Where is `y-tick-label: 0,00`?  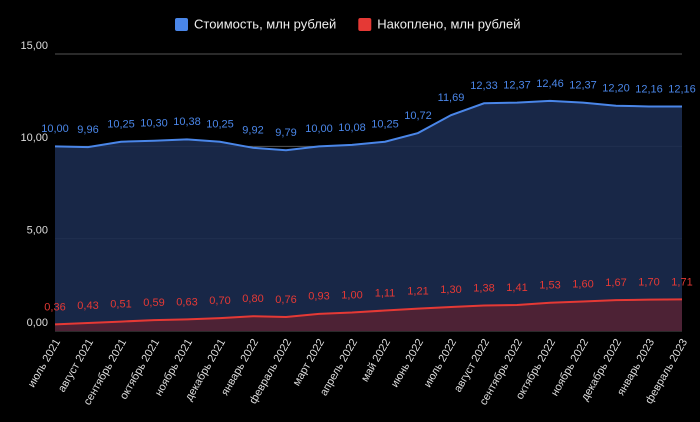
y-tick-label: 0,00 is located at coordinates (37, 323).